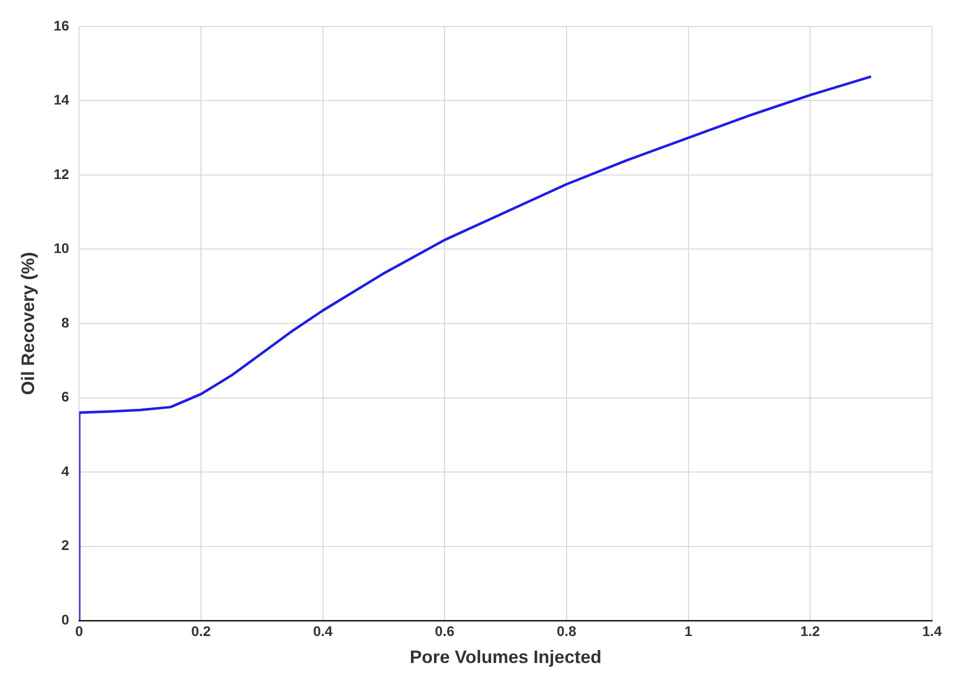 The width and height of the screenshot is (962, 687). Describe the element at coordinates (79, 630) in the screenshot. I see `x-tick-label: 0` at that location.